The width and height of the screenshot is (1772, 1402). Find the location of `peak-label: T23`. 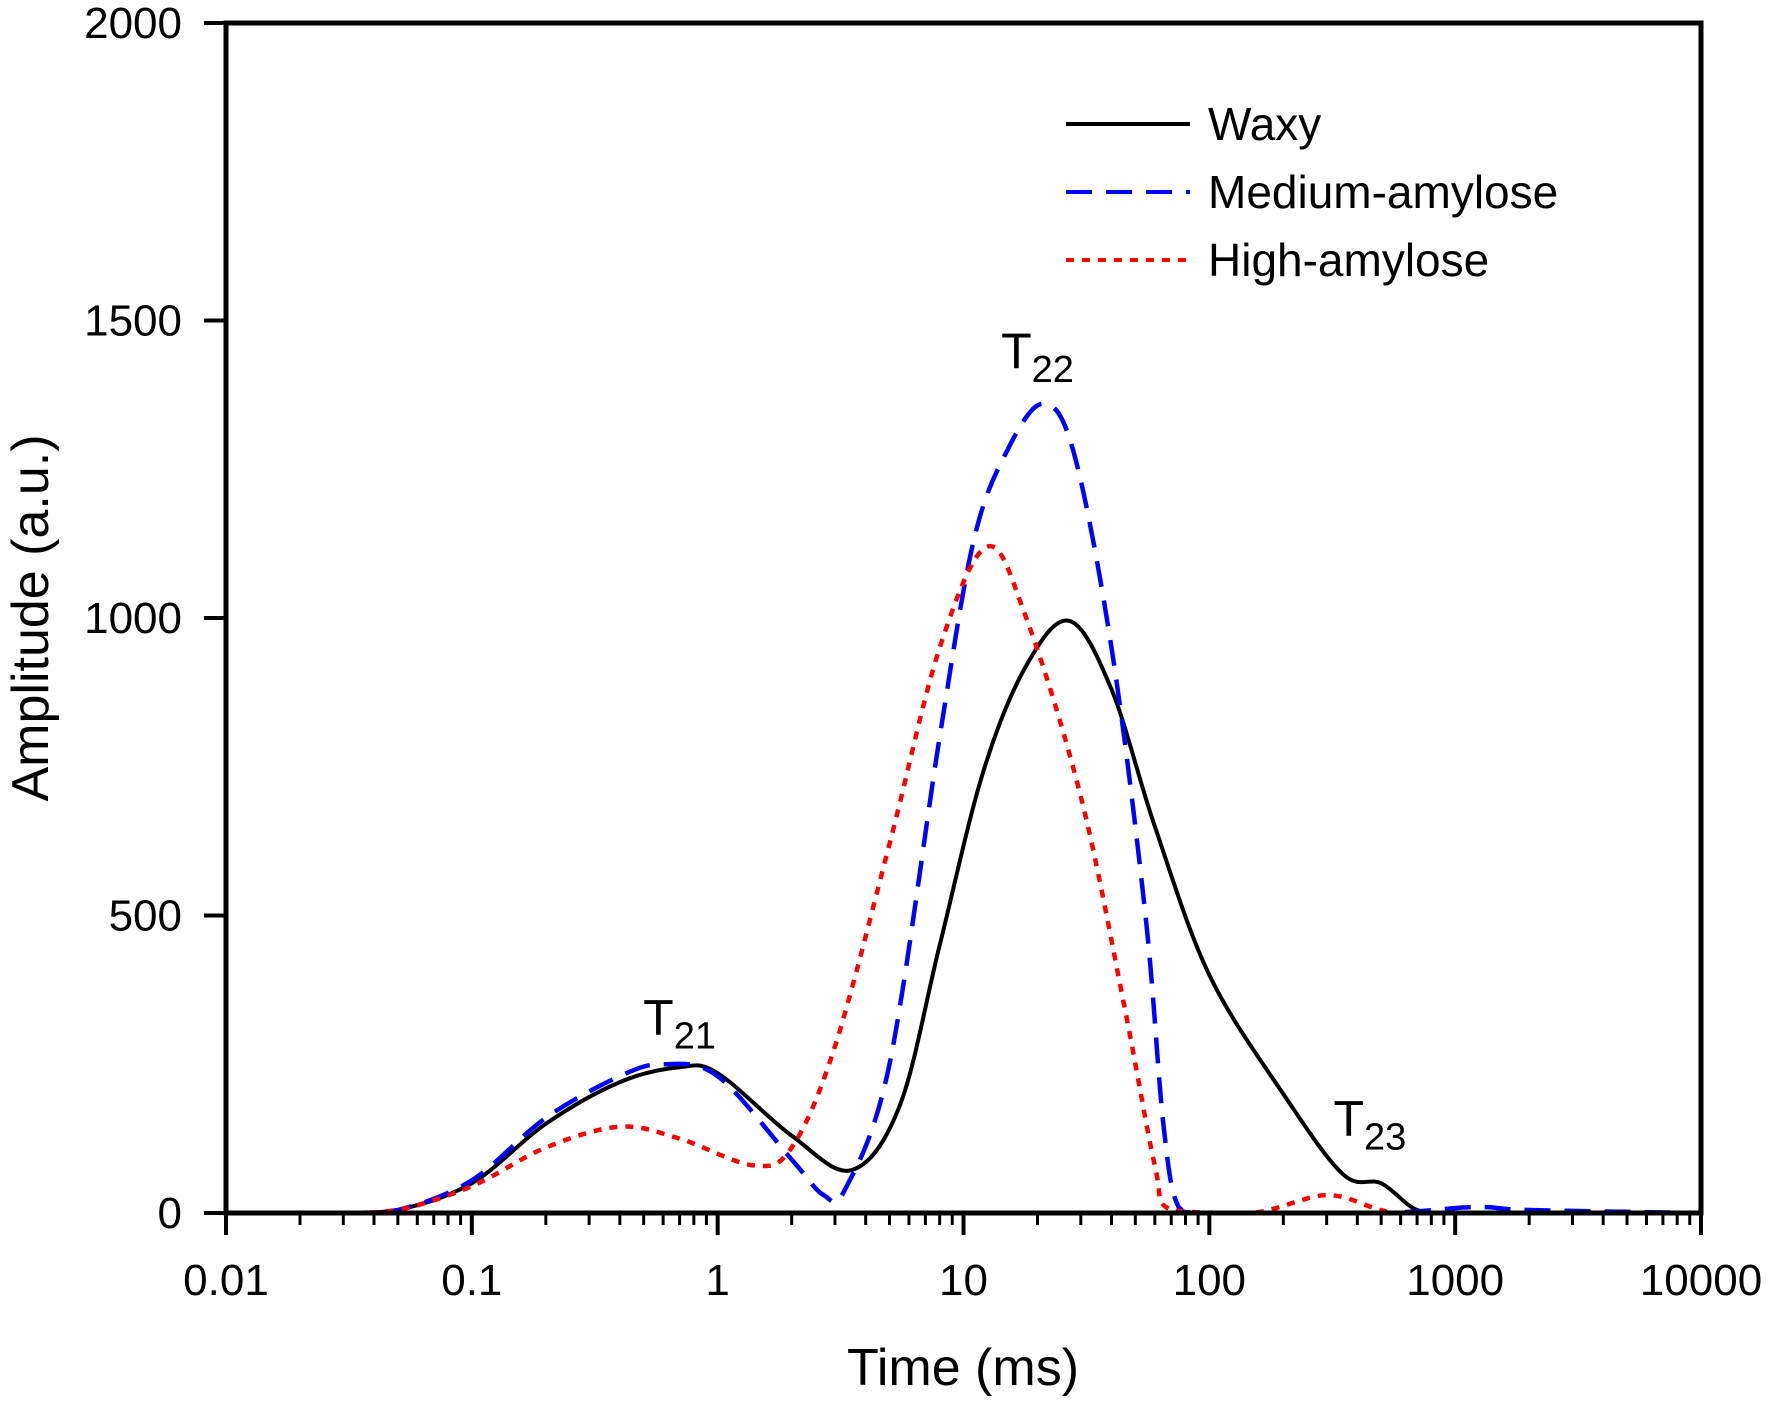

peak-label: T23 is located at coordinates (1370, 1125).